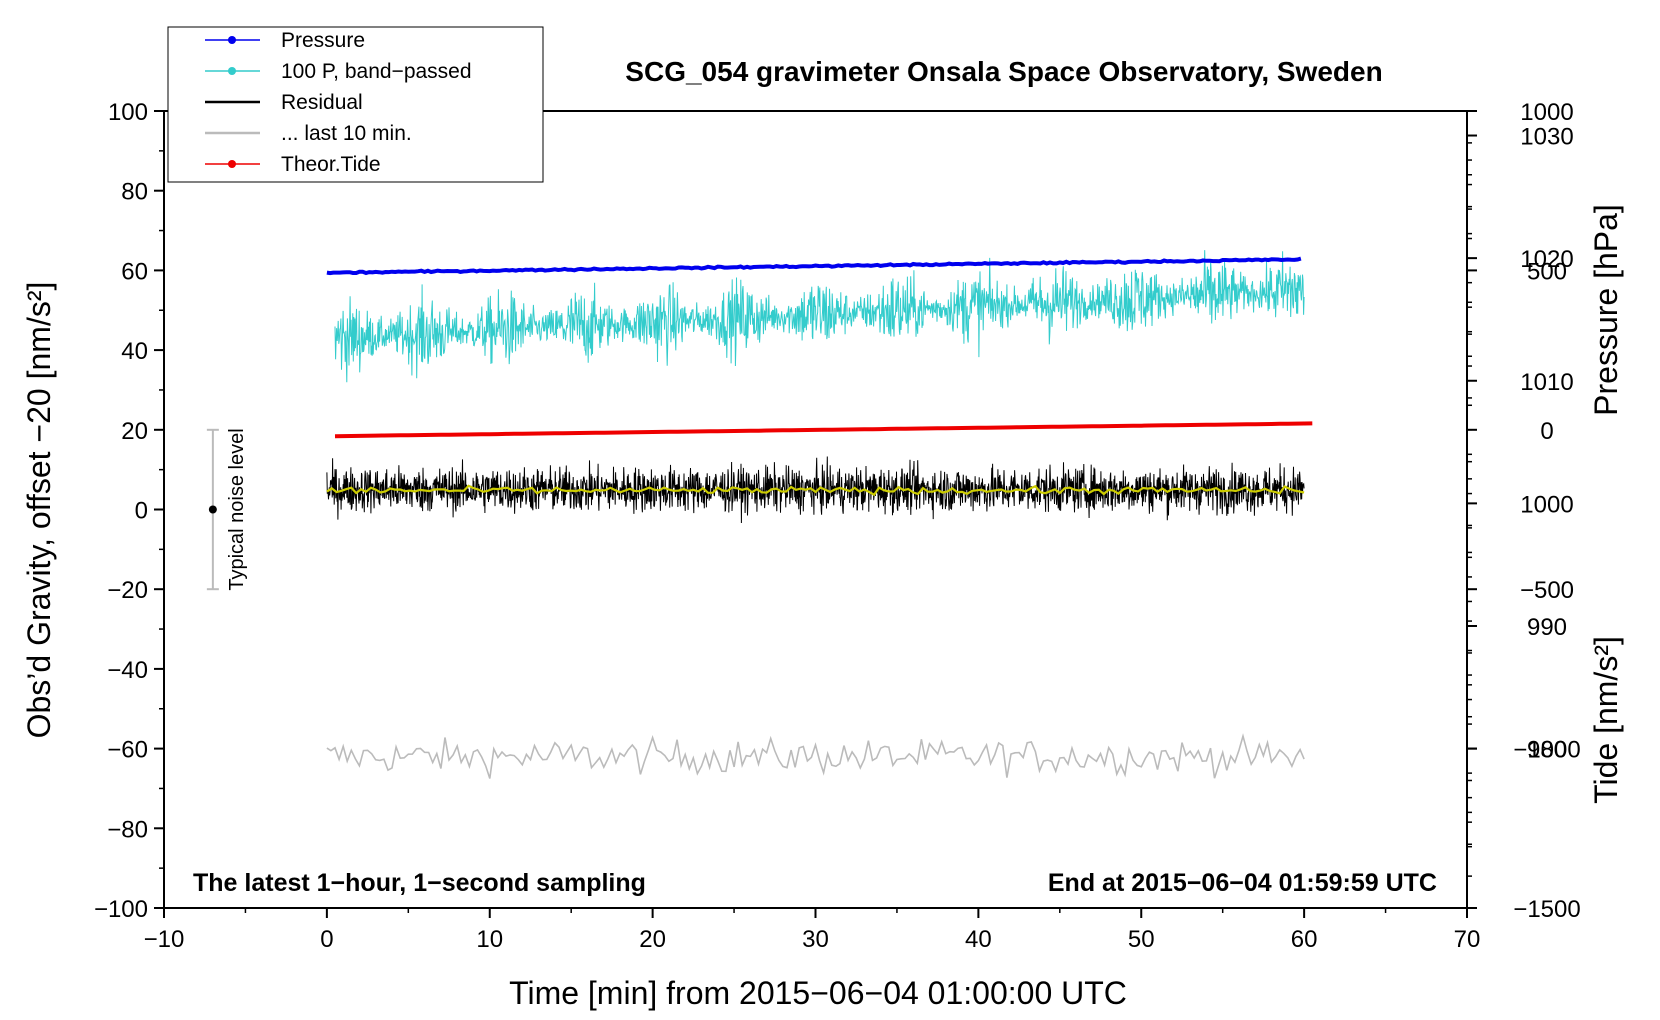  I want to click on y-tick-label: 0, so click(141, 511).